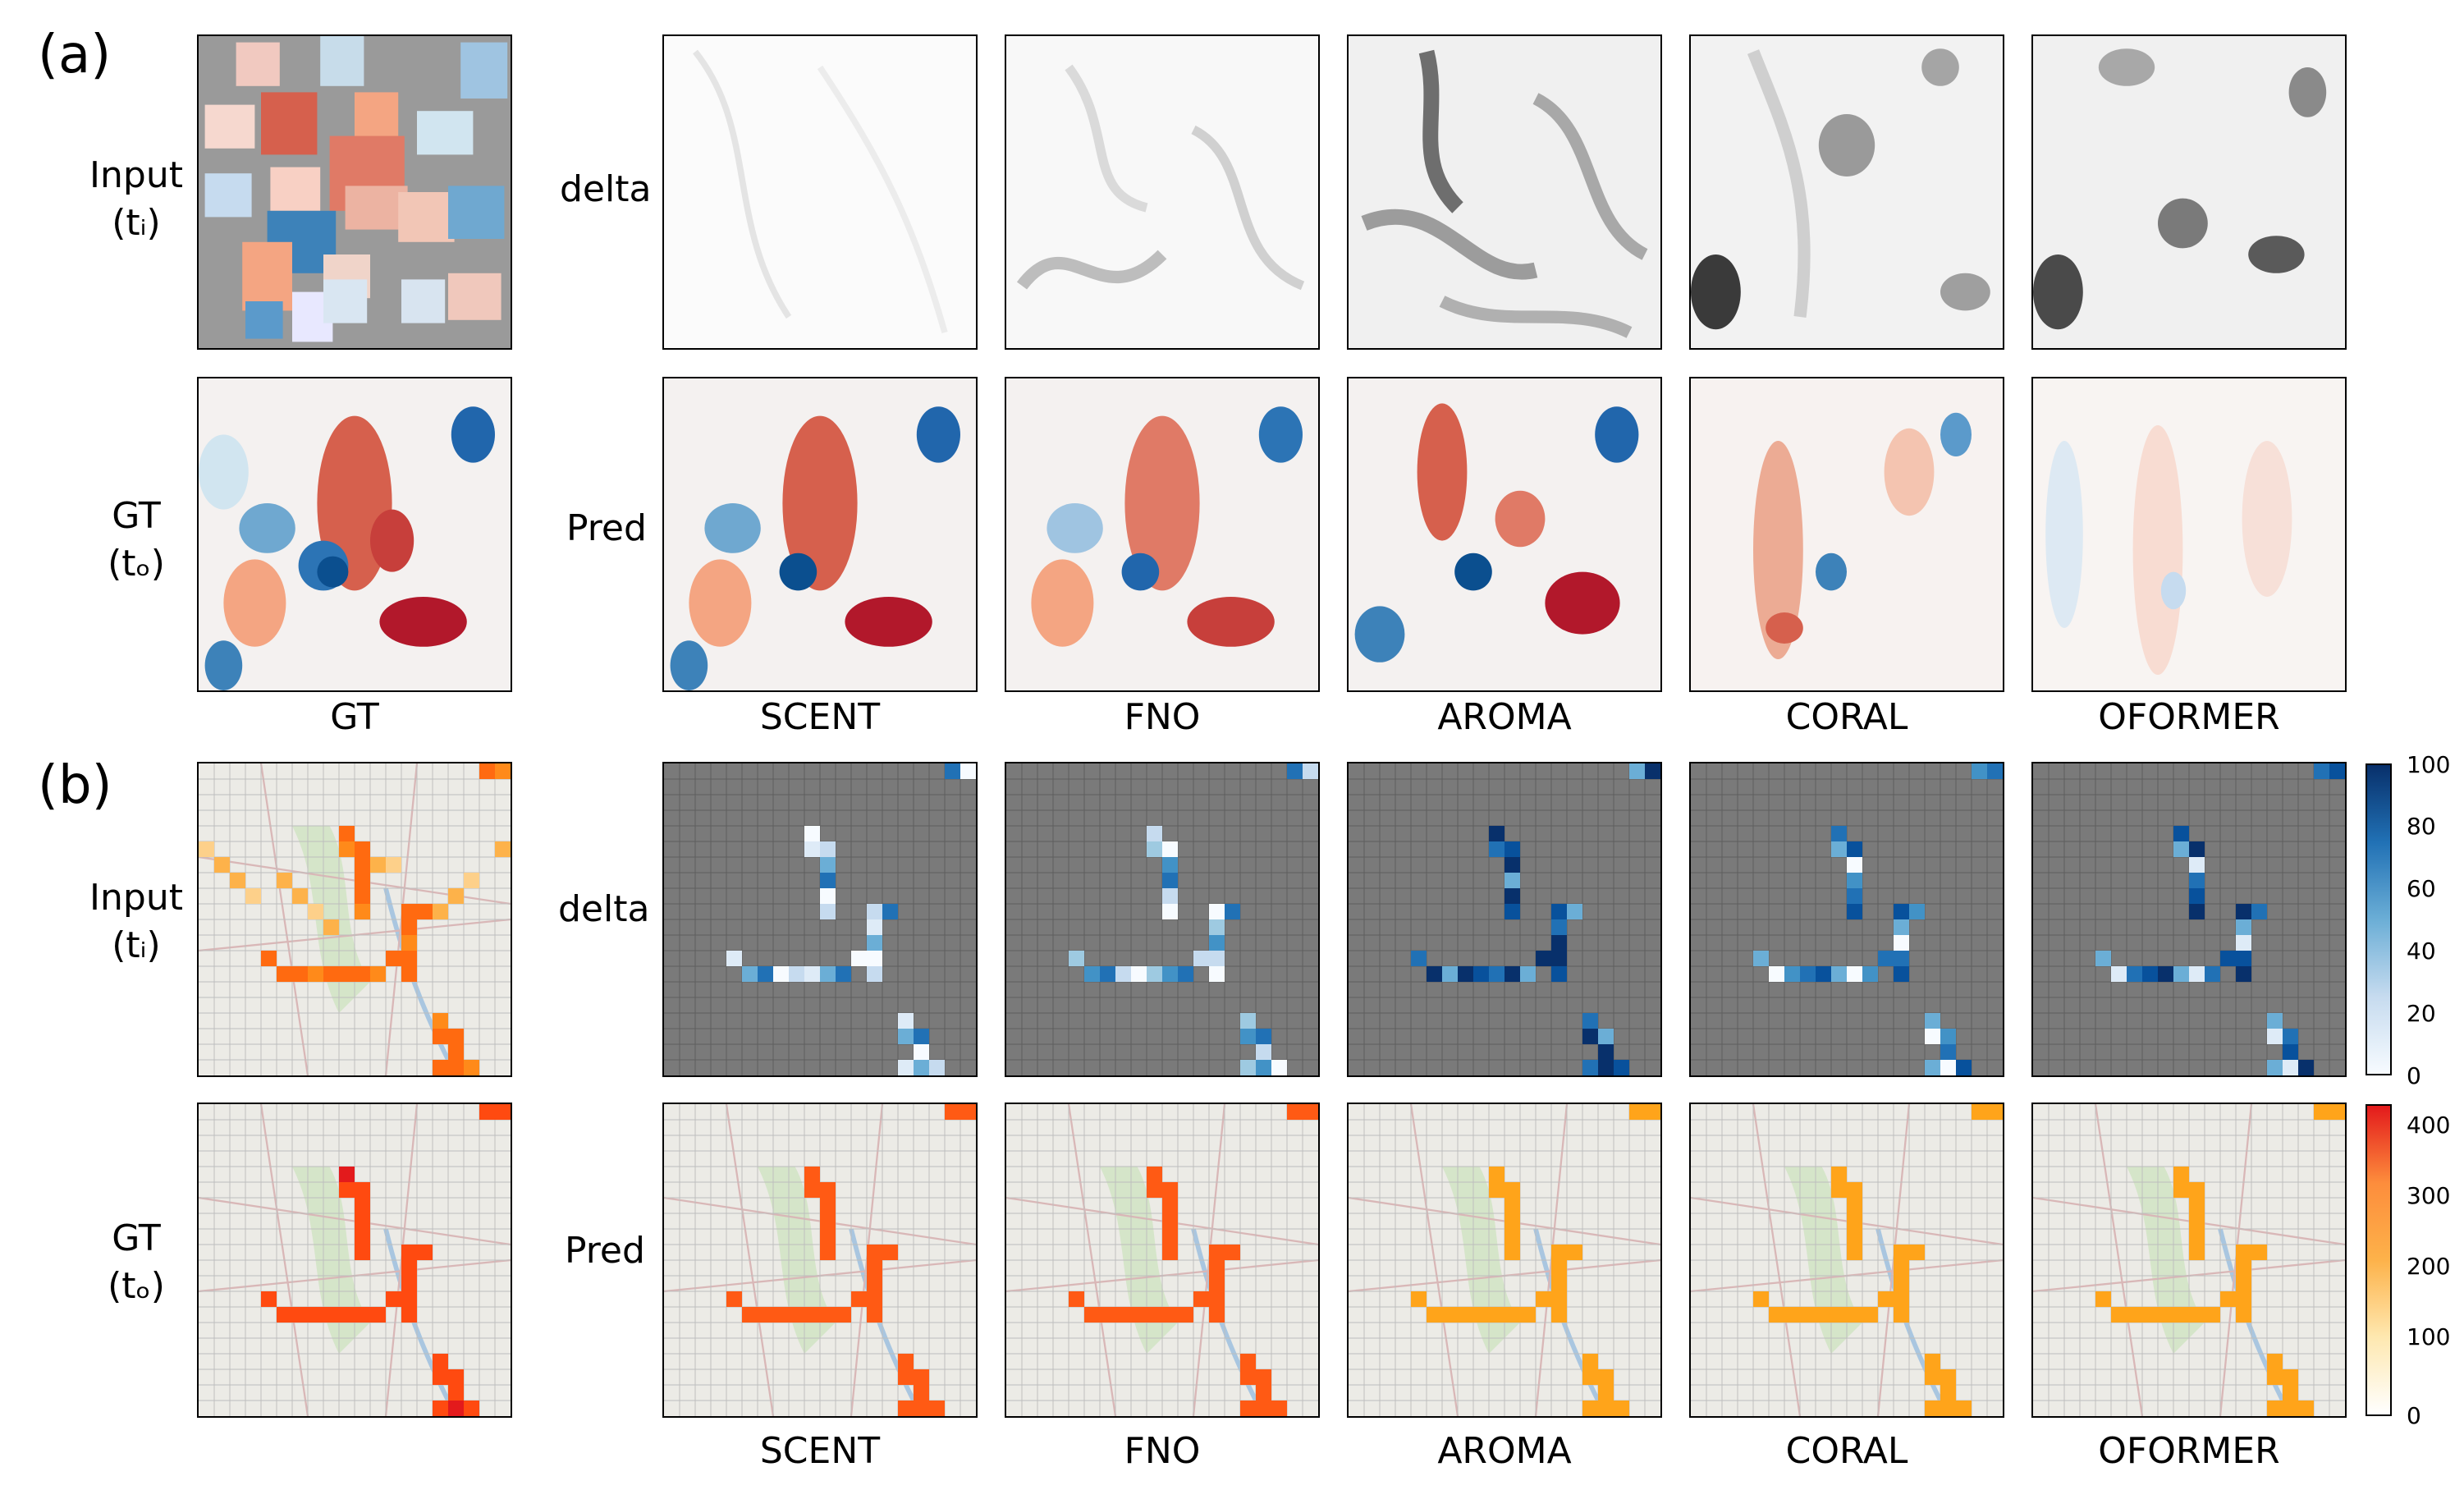  I want to click on panel-b-delta-label: delta, so click(604, 909).